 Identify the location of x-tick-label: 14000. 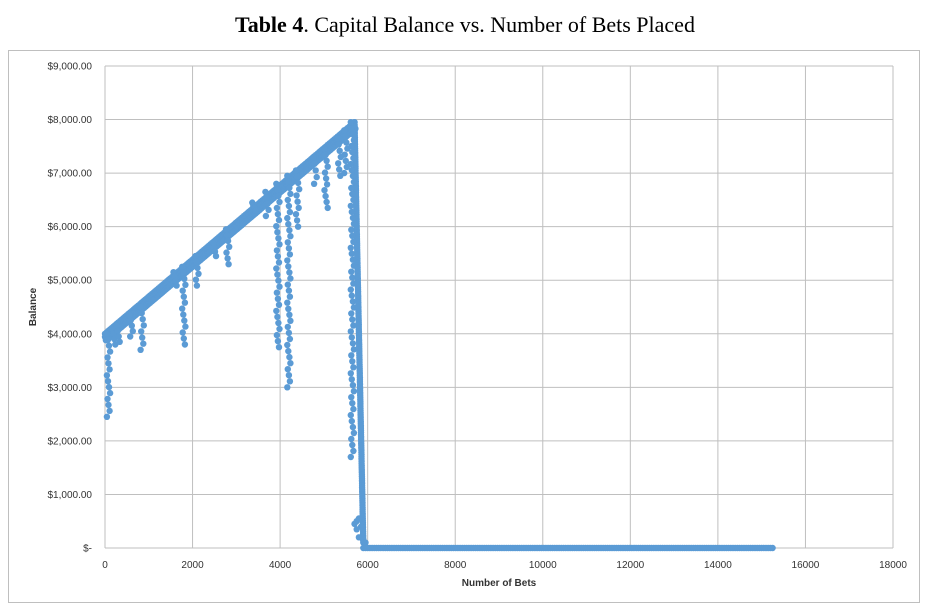
(718, 565).